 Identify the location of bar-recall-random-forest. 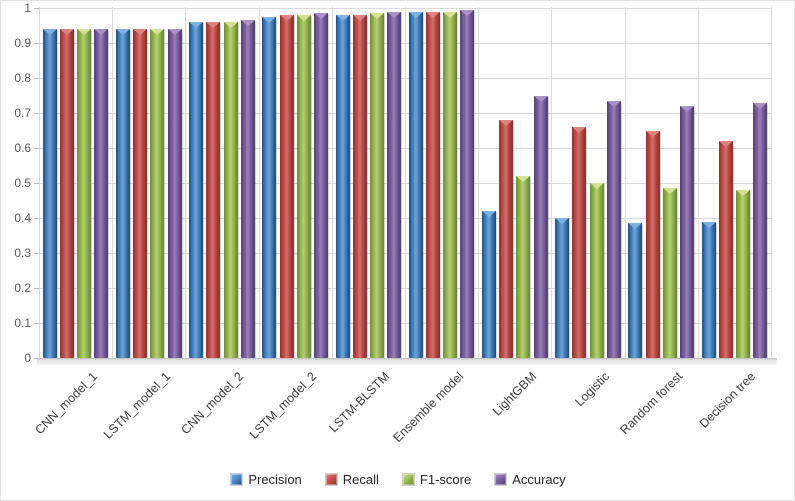
(652, 244).